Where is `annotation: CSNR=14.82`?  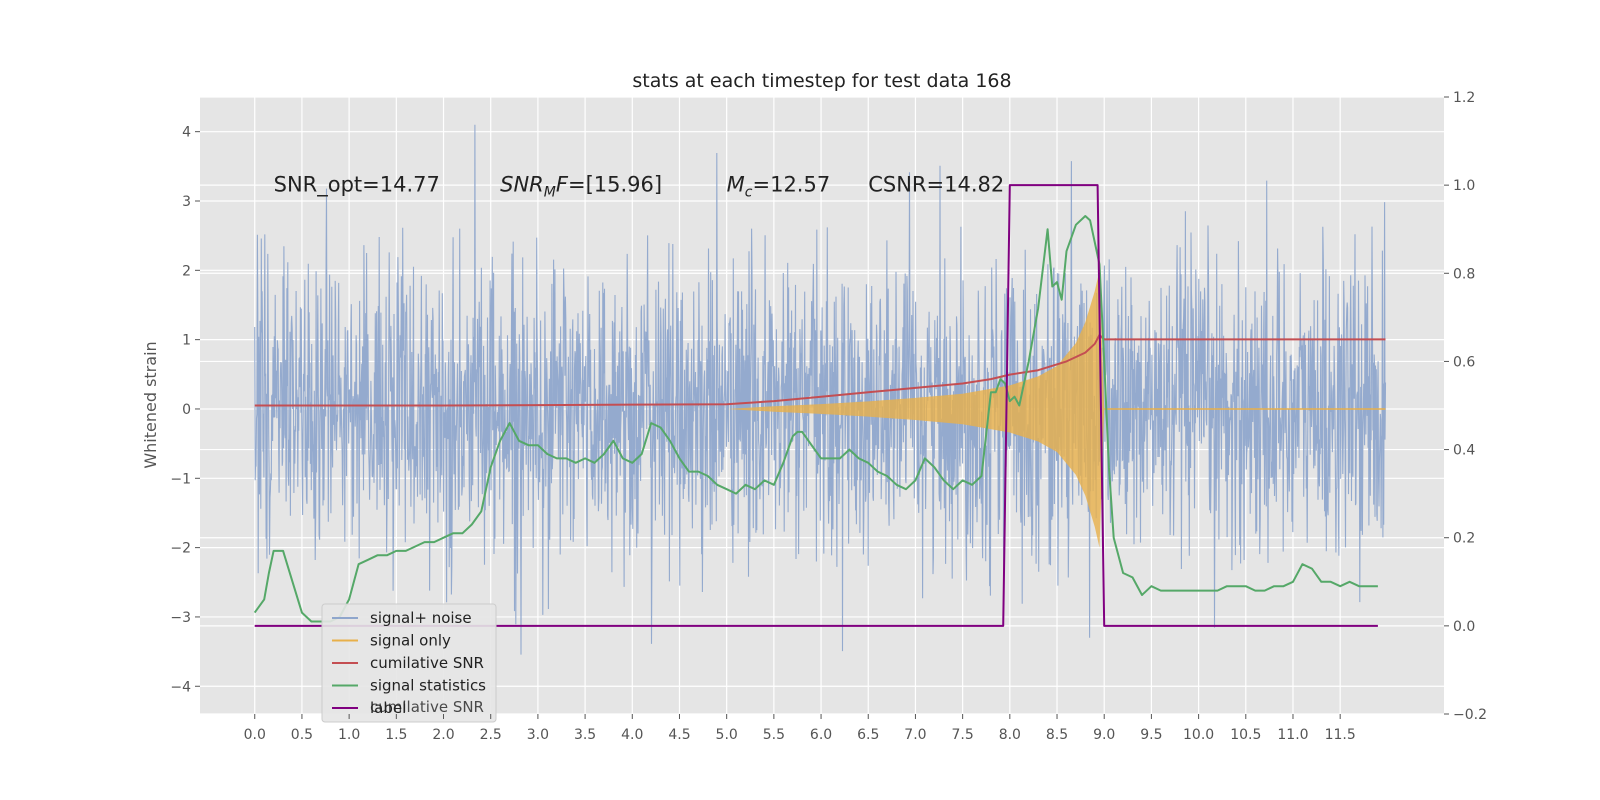
annotation: CSNR=14.82 is located at coordinates (936, 185).